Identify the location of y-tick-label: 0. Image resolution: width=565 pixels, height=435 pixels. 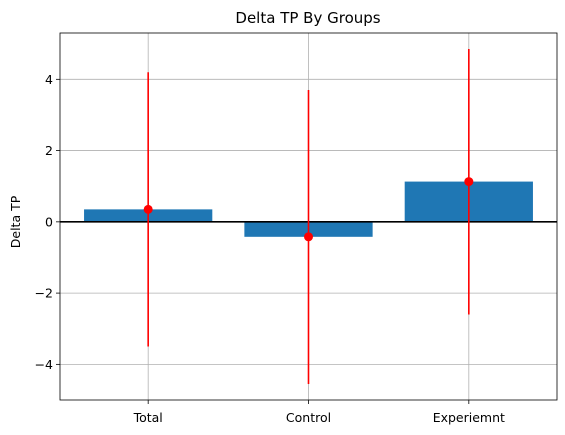
(49, 221).